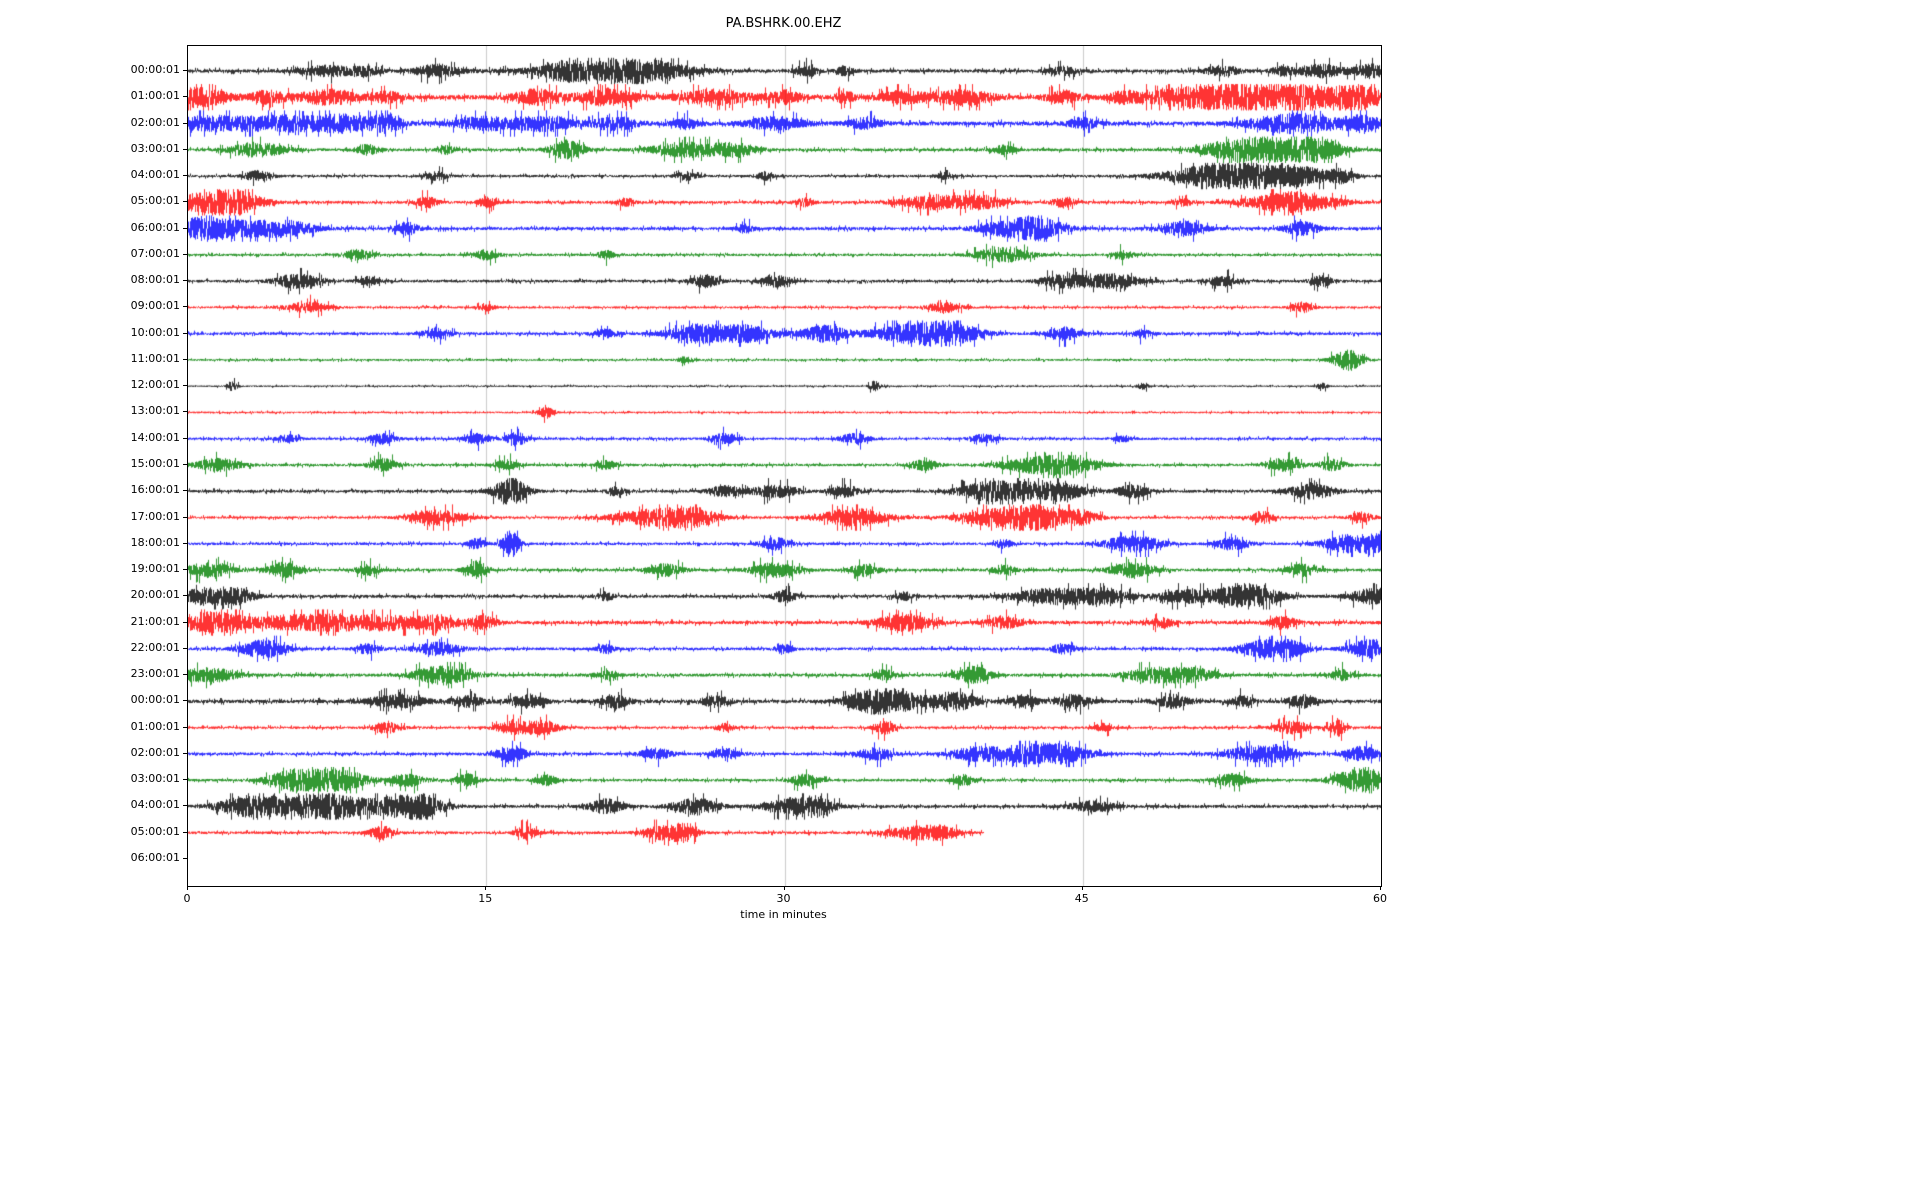 The width and height of the screenshot is (1920, 1200). I want to click on y-tick-label: 08:00:01, so click(155, 280).